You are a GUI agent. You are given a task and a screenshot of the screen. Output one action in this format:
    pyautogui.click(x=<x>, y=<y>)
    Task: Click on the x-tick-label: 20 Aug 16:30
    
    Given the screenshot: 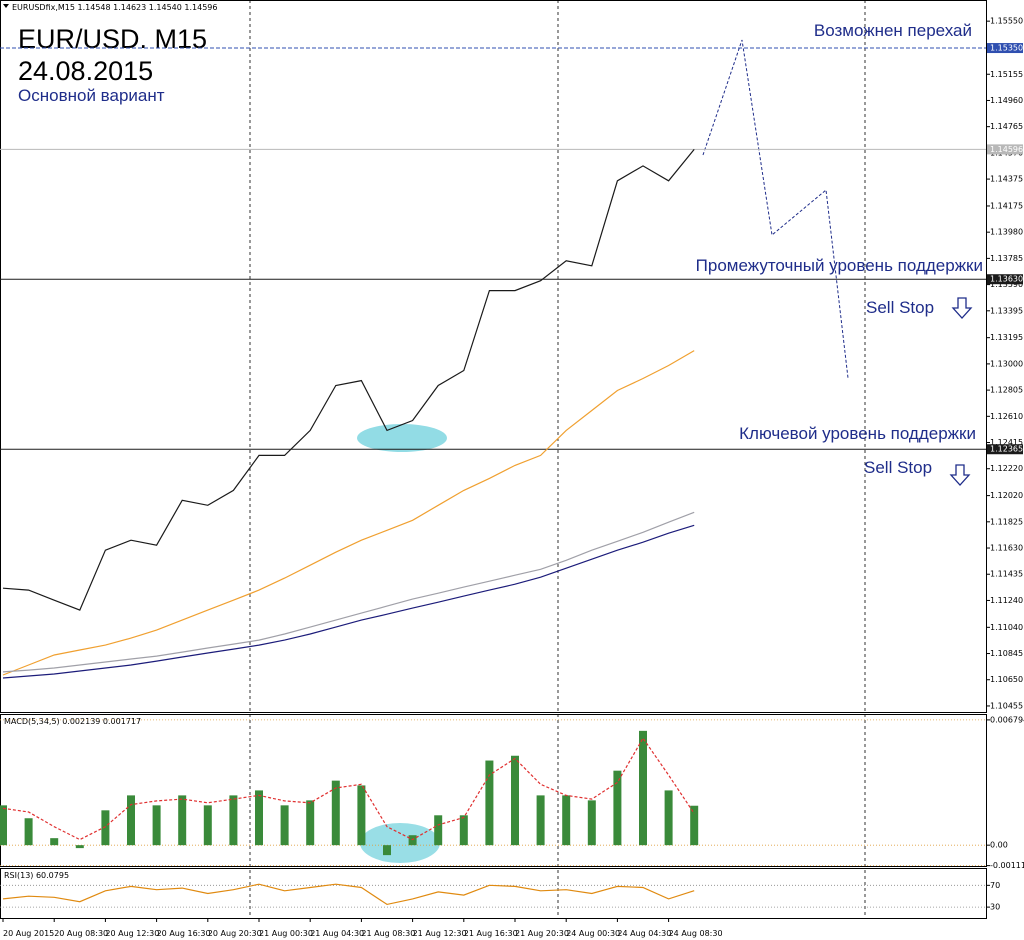 What is the action you would take?
    pyautogui.click(x=184, y=933)
    